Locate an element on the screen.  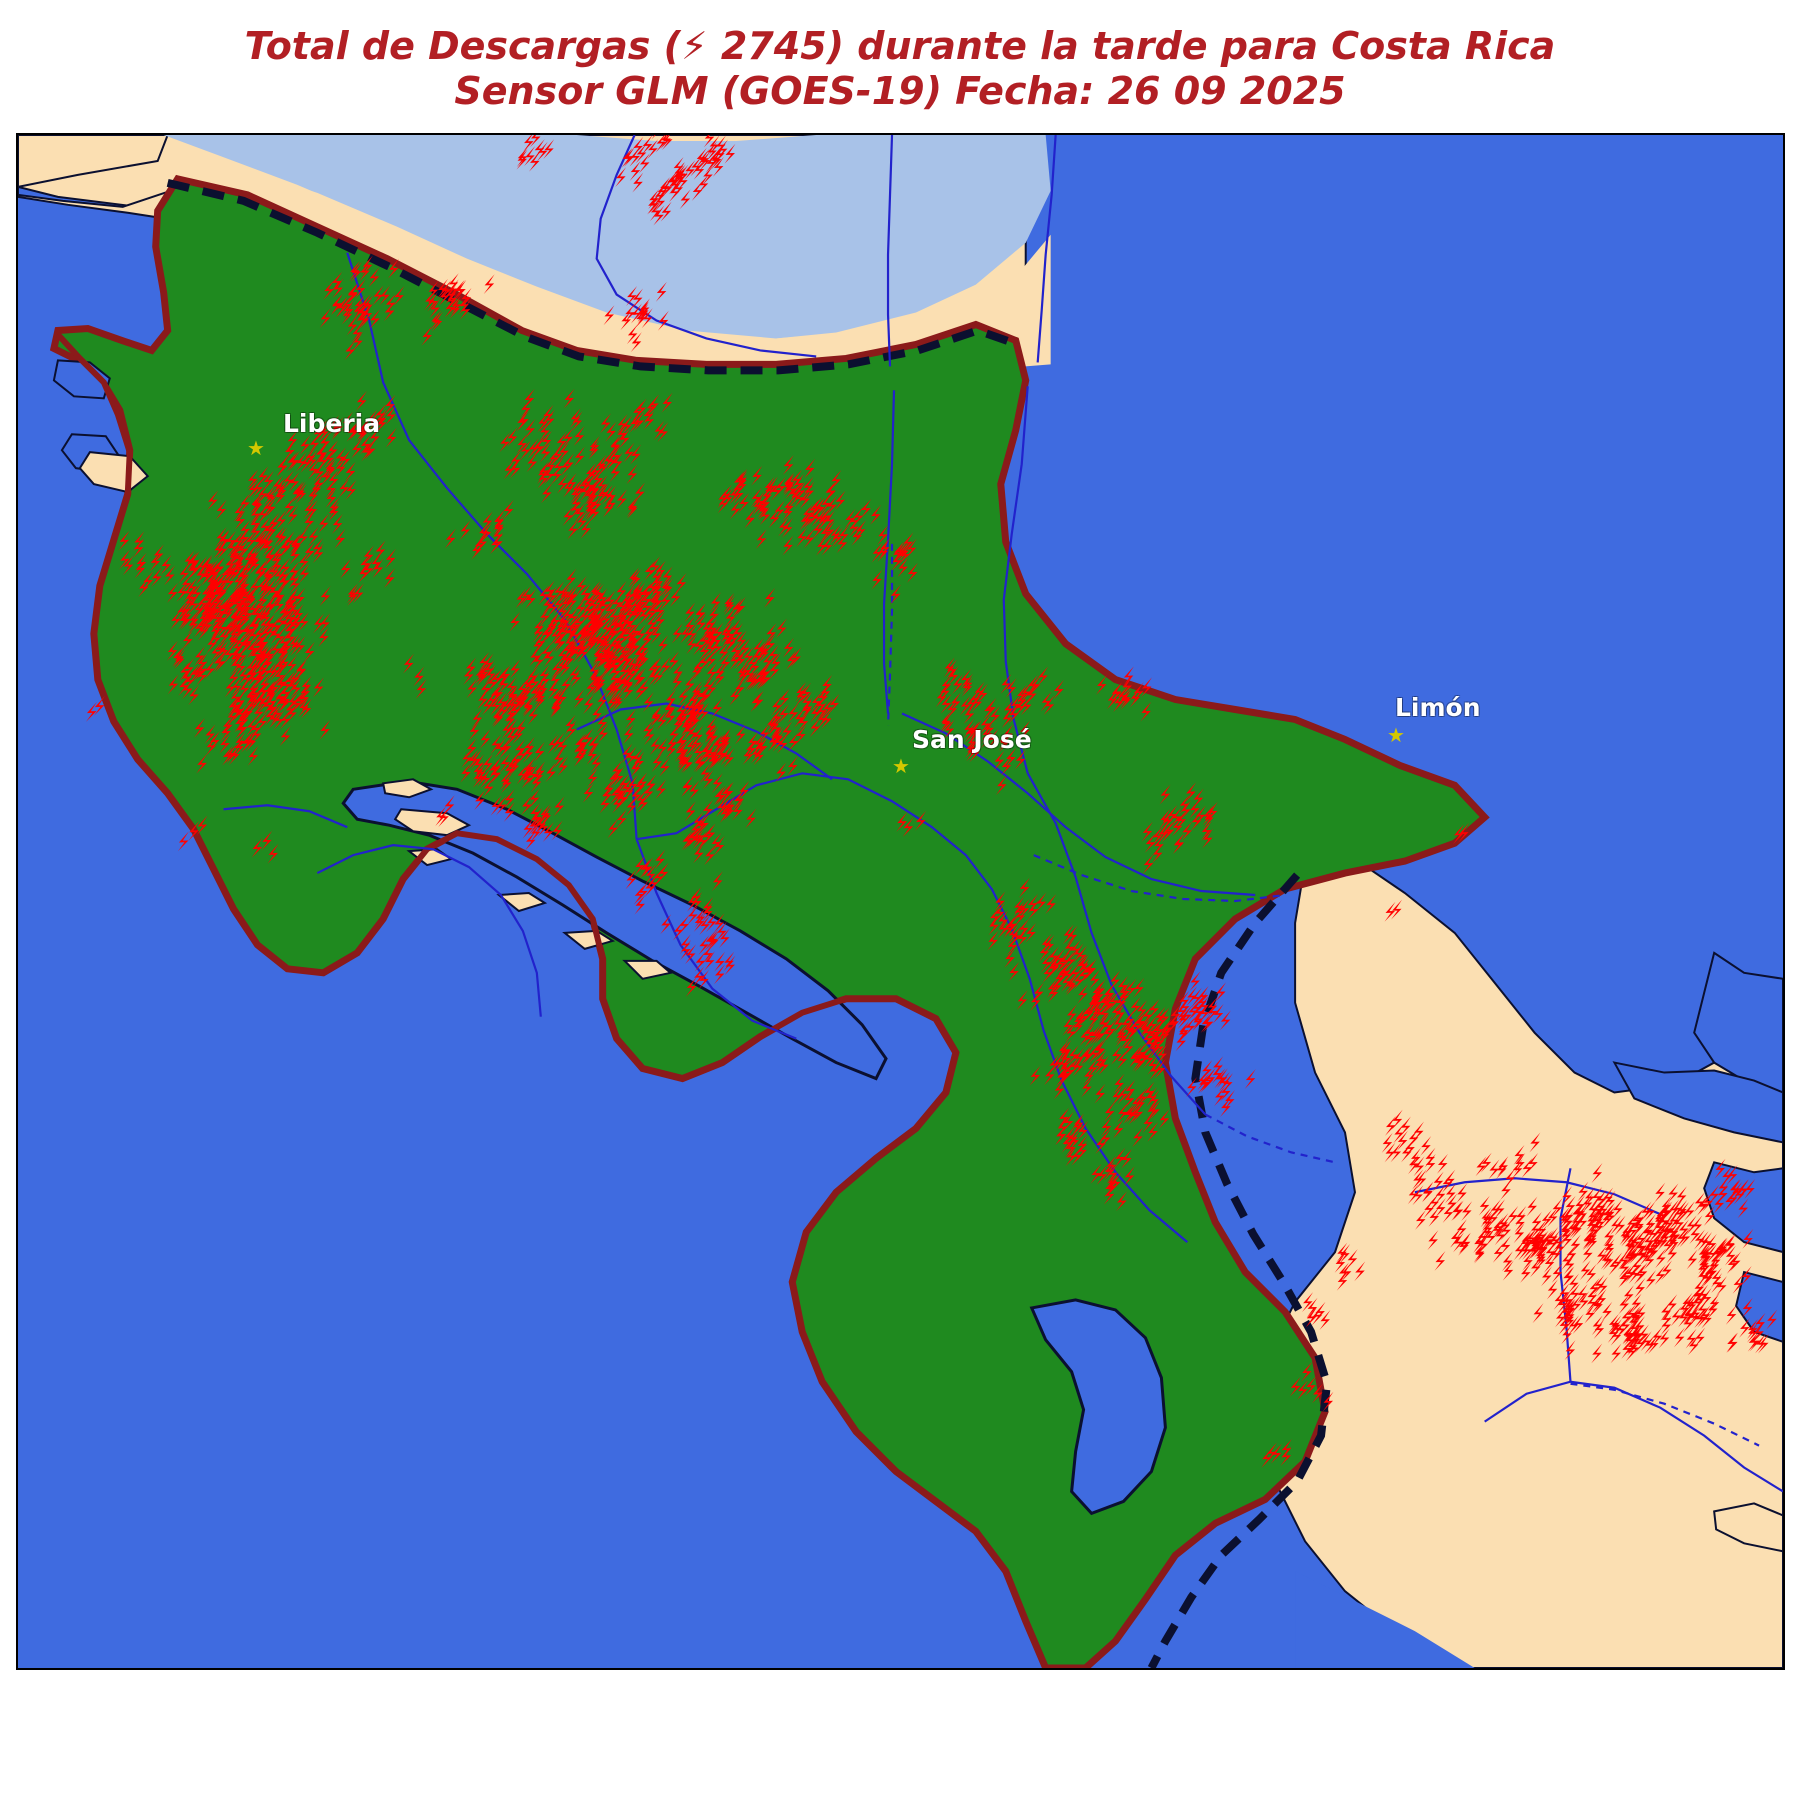
border-costa-rica-panama is located at coordinates (1239, 1270).